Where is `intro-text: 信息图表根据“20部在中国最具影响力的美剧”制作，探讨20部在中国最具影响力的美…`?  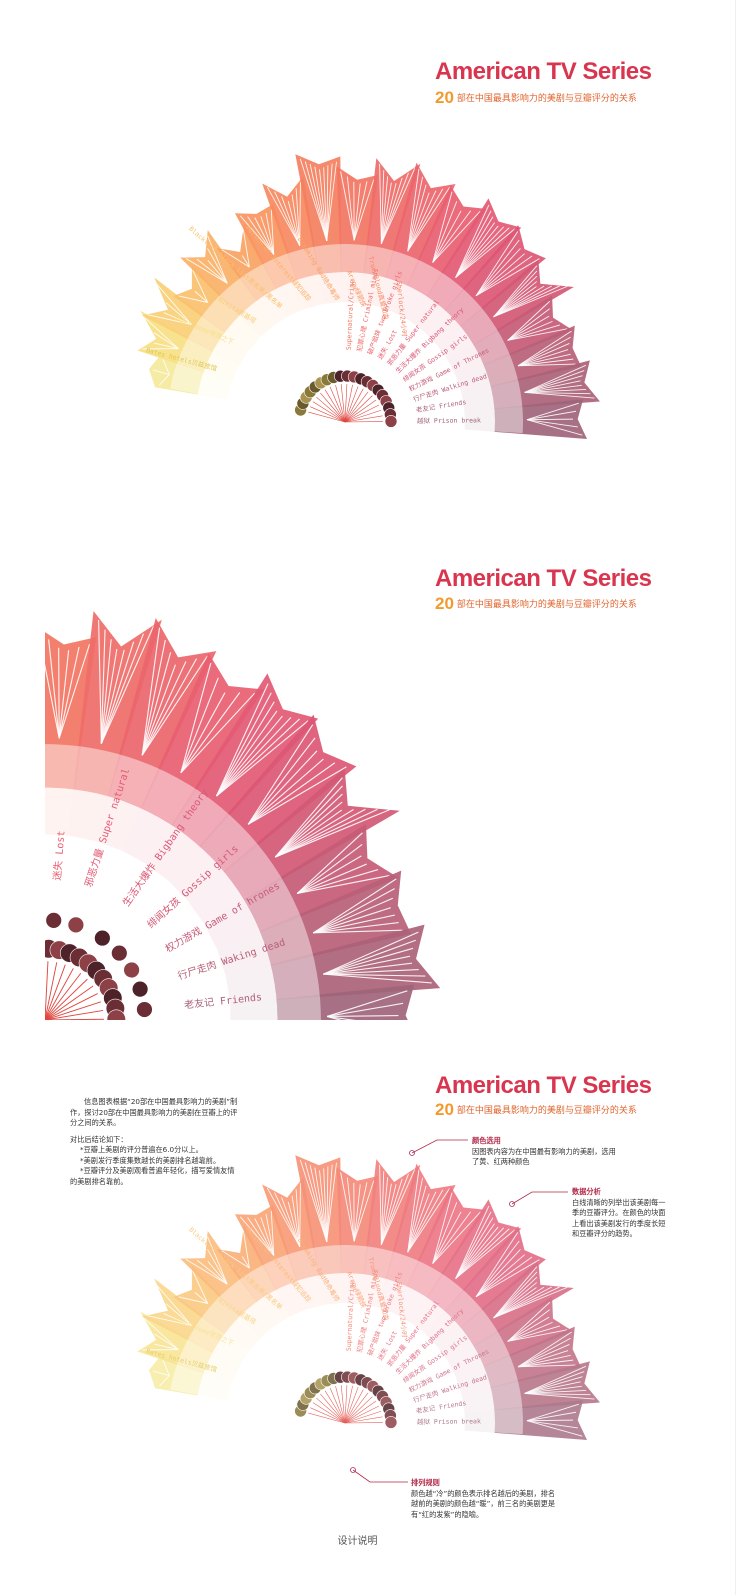
intro-text: 信息图表根据“20部在中国最具影响力的美剧”制作，探讨20部在中国最具影响力的美… is located at coordinates (155, 1142).